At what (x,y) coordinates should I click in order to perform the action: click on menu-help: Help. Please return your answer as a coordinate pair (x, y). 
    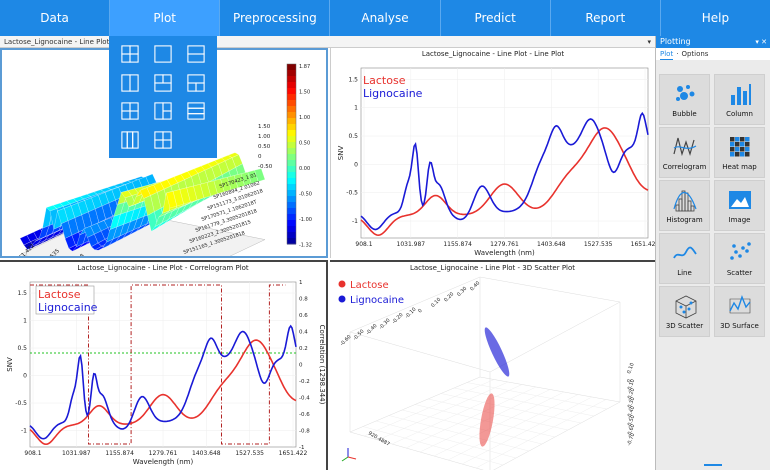
    Looking at the image, I should click on (715, 18).